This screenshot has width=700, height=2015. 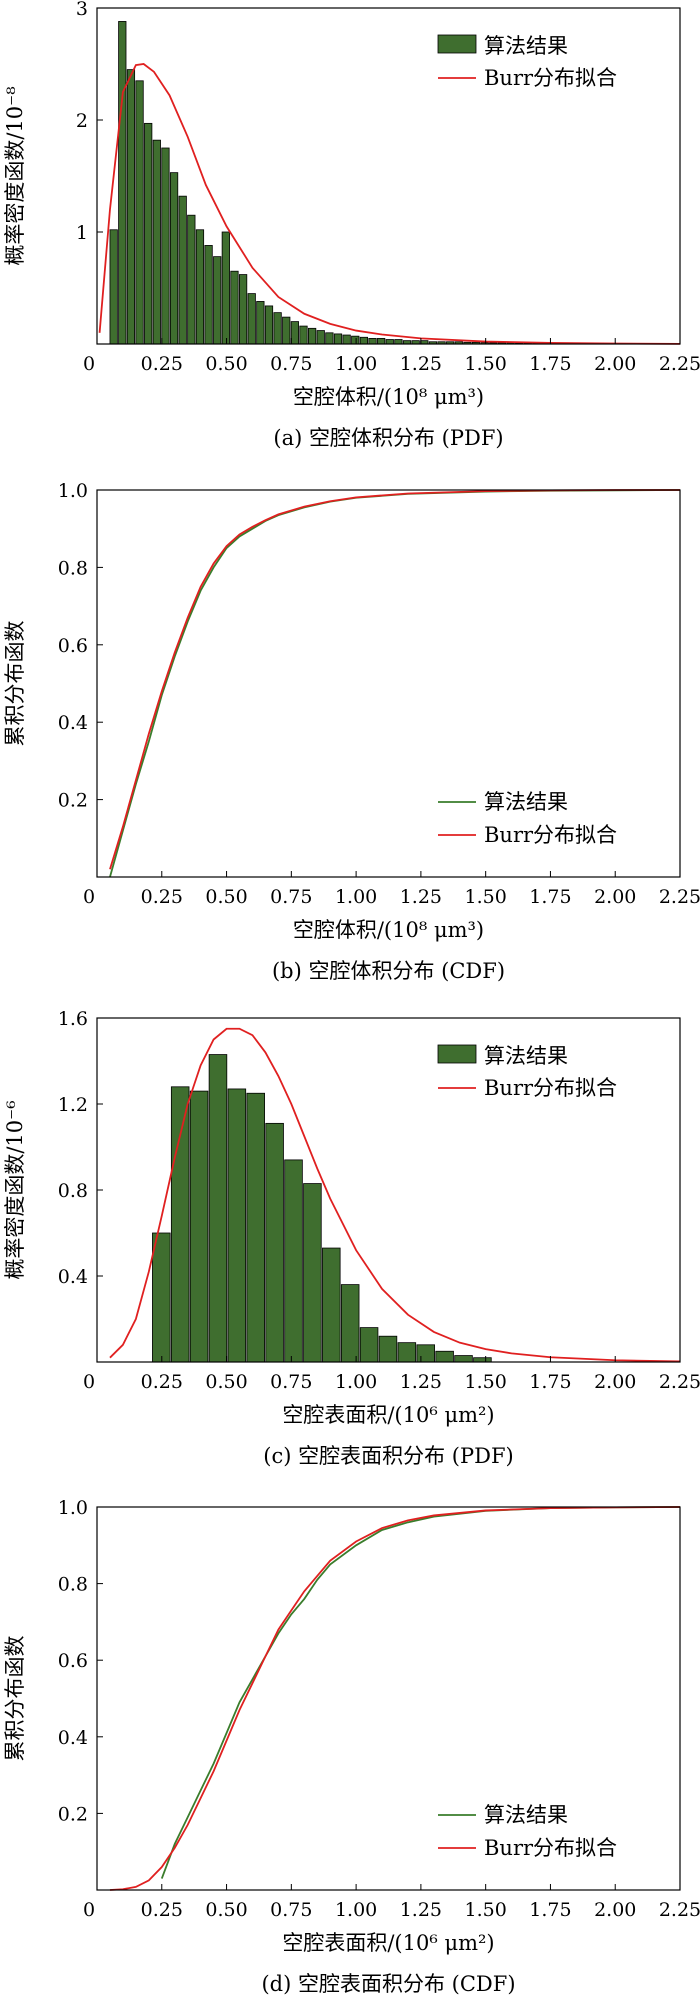 What do you see at coordinates (82, 233) in the screenshot?
I see `y-tick-label: 1` at bounding box center [82, 233].